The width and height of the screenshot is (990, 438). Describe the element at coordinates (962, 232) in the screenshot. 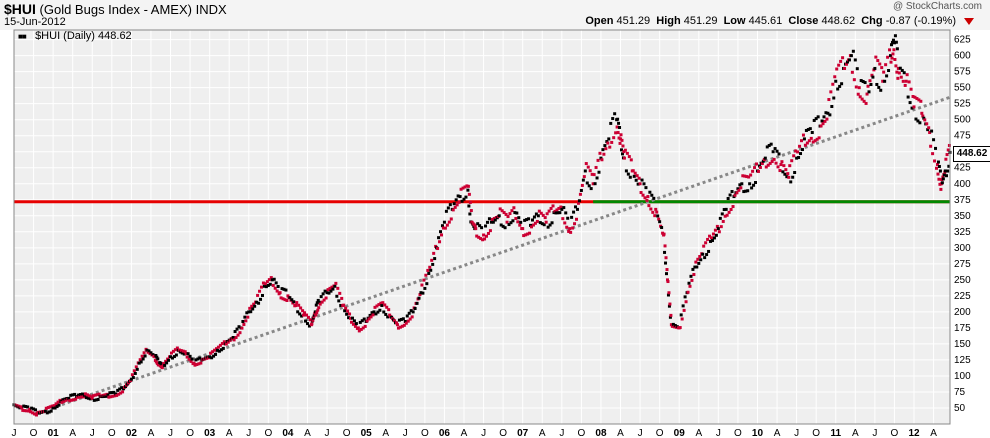

I see `y-tick-label: 325` at that location.